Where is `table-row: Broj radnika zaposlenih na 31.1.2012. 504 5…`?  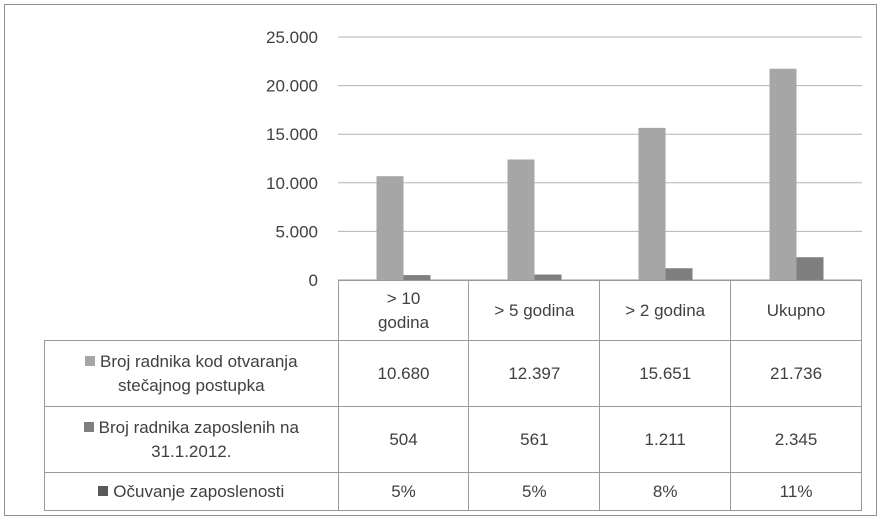 table-row: Broj radnika zaposlenih na 31.1.2012. 504 5… is located at coordinates (453, 439).